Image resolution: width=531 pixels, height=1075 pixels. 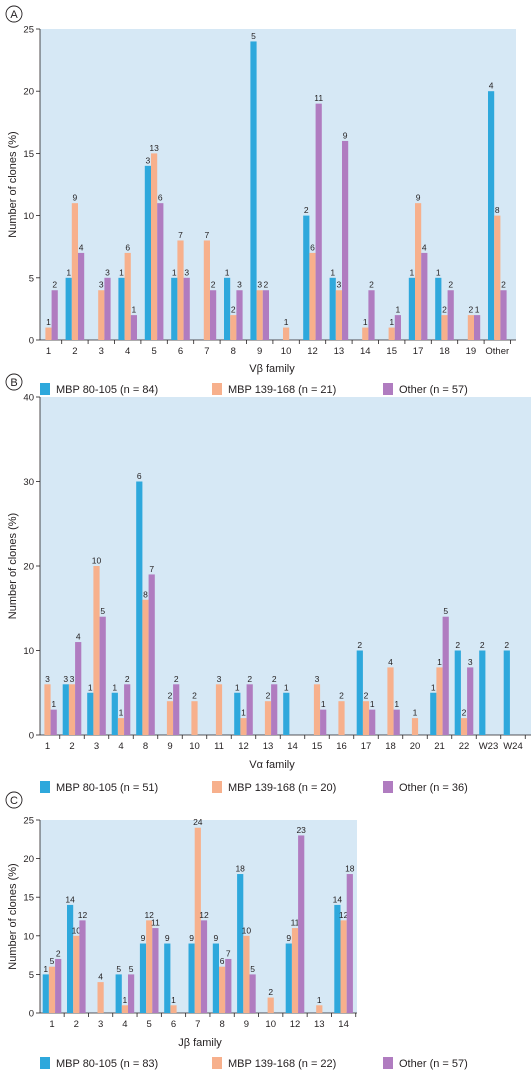 I want to click on y-axis-label: Number of clones (%), so click(x=13, y=566).